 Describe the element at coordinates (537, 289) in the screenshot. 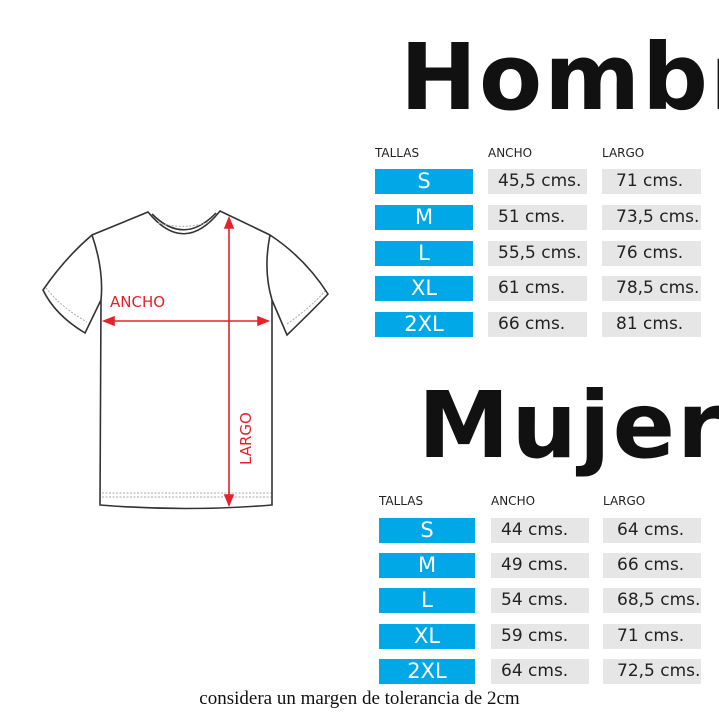

I see `ancho-cell: 61 cms.` at that location.